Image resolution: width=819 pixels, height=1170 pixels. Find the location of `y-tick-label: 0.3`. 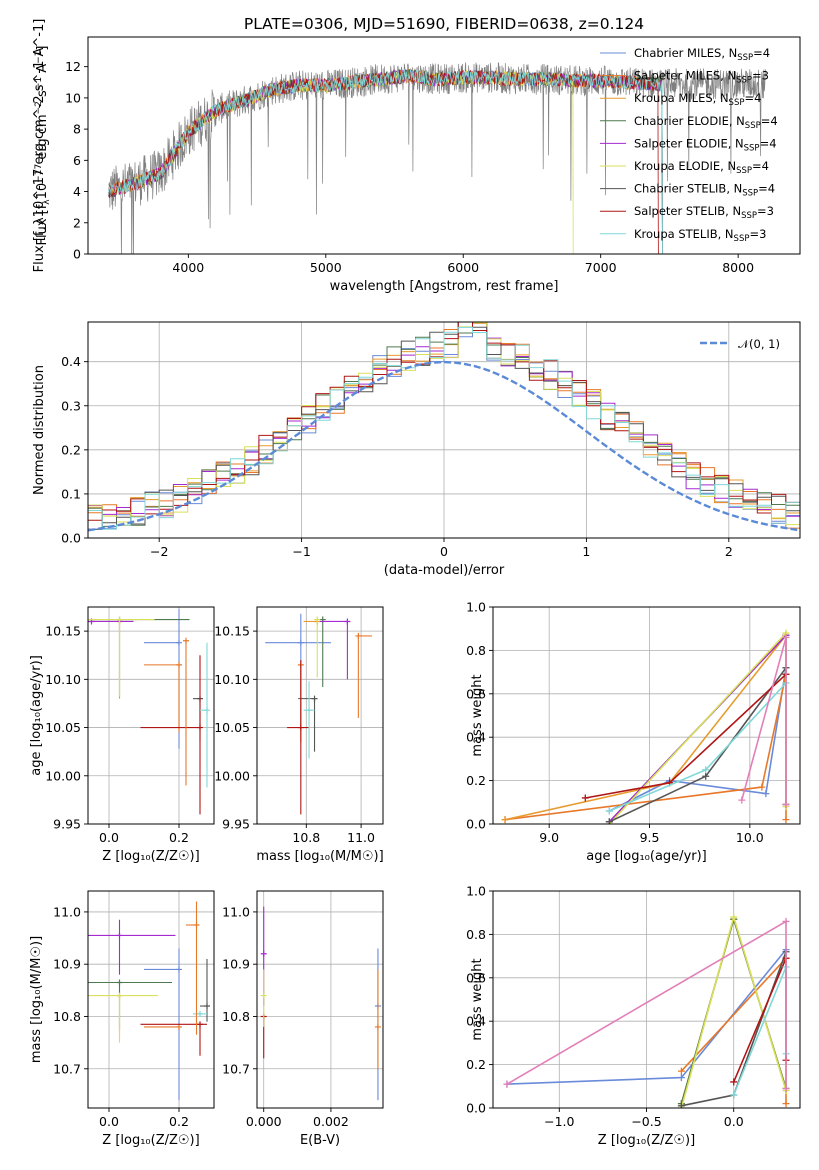

y-tick-label: 0.3 is located at coordinates (71, 405).